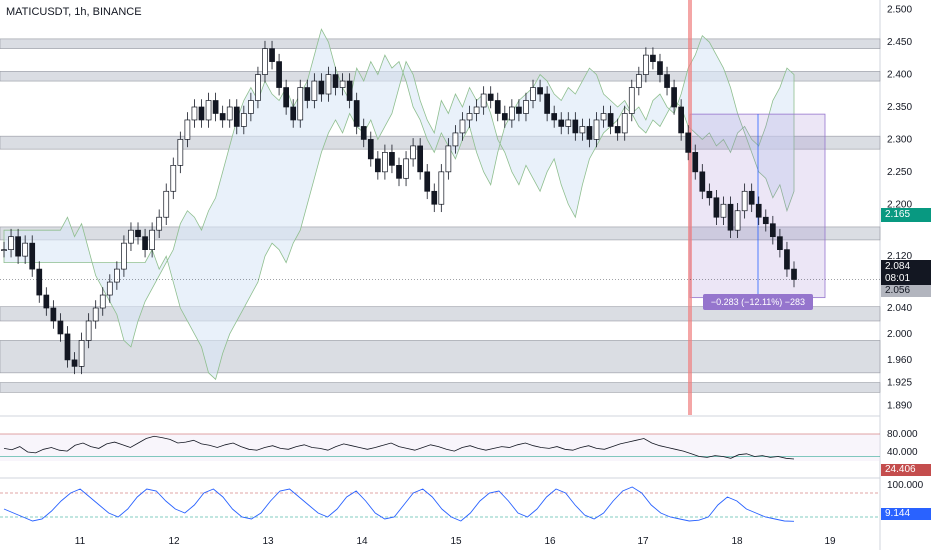 The width and height of the screenshot is (932, 550). I want to click on price-tick-label: 2.350, so click(899, 107).